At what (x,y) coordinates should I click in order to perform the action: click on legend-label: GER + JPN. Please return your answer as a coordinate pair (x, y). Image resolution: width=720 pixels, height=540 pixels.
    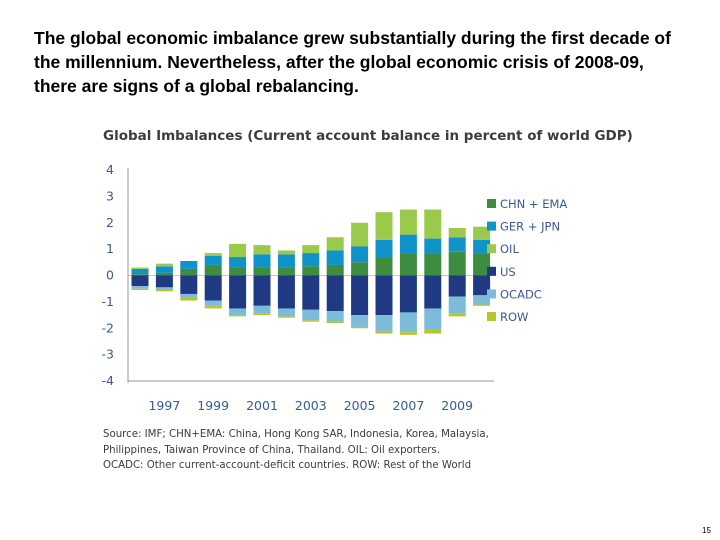
    Looking at the image, I should click on (530, 227).